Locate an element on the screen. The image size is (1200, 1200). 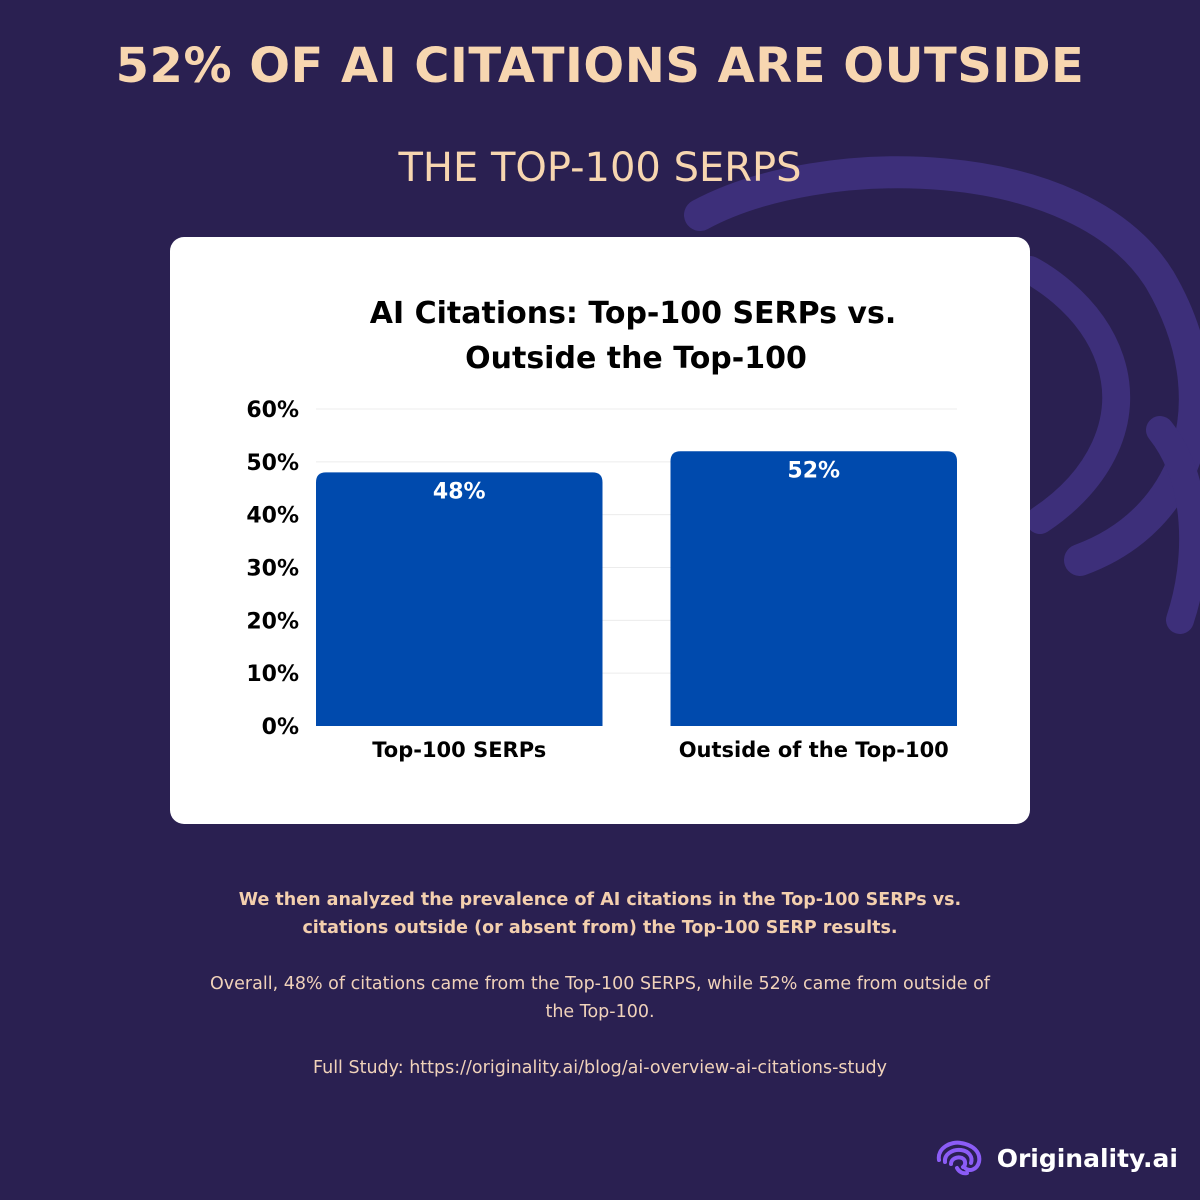
x-category-label: Top-100 SERPs is located at coordinates (459, 750).